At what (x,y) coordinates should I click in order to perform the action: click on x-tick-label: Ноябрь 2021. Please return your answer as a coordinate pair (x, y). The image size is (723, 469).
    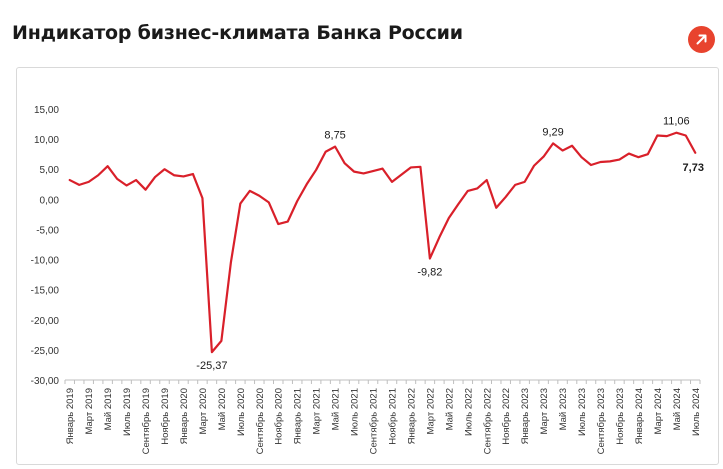
    Looking at the image, I should click on (392, 416).